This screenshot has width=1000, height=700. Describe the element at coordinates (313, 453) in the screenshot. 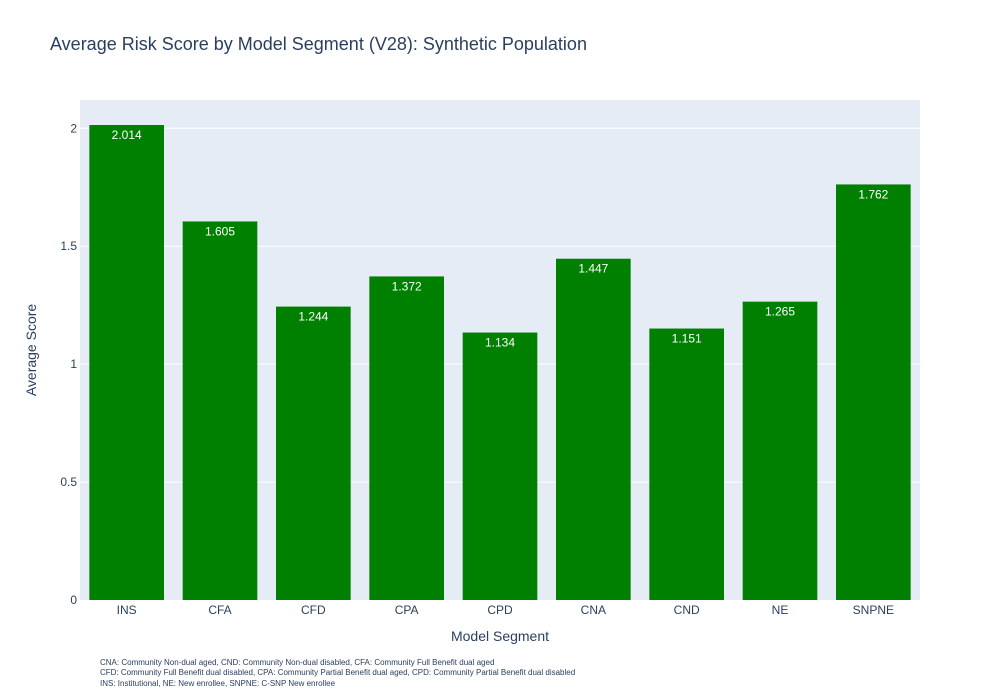

I see `bar-cfd` at that location.